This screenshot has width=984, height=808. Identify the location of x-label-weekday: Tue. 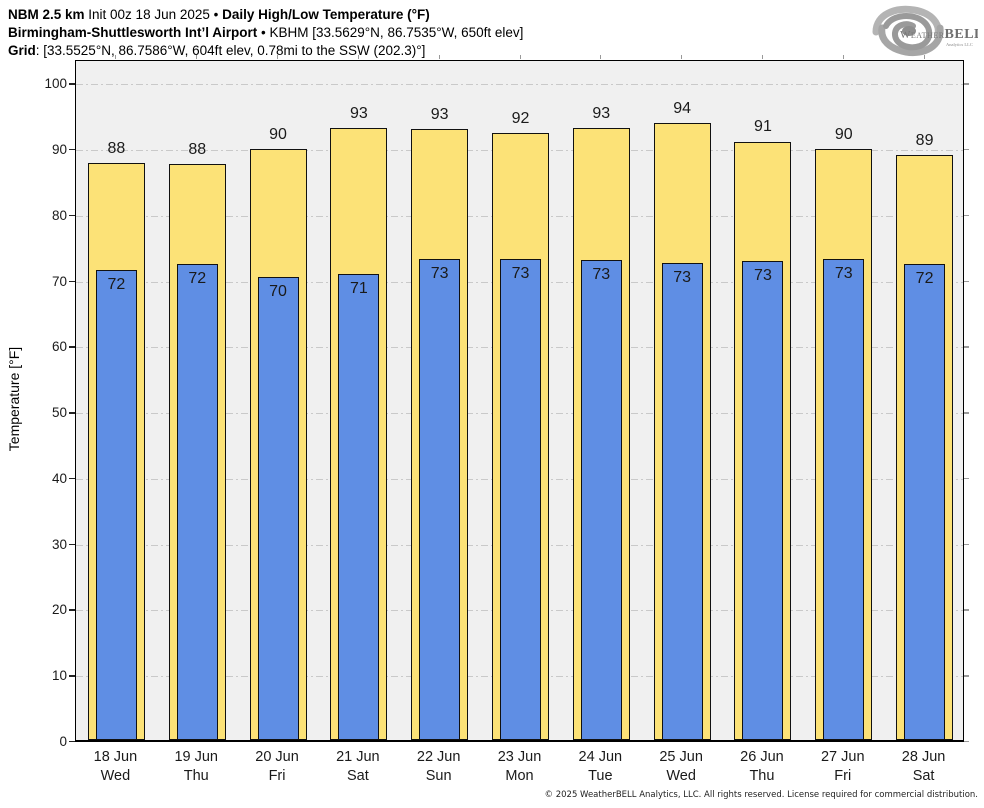
(600, 776).